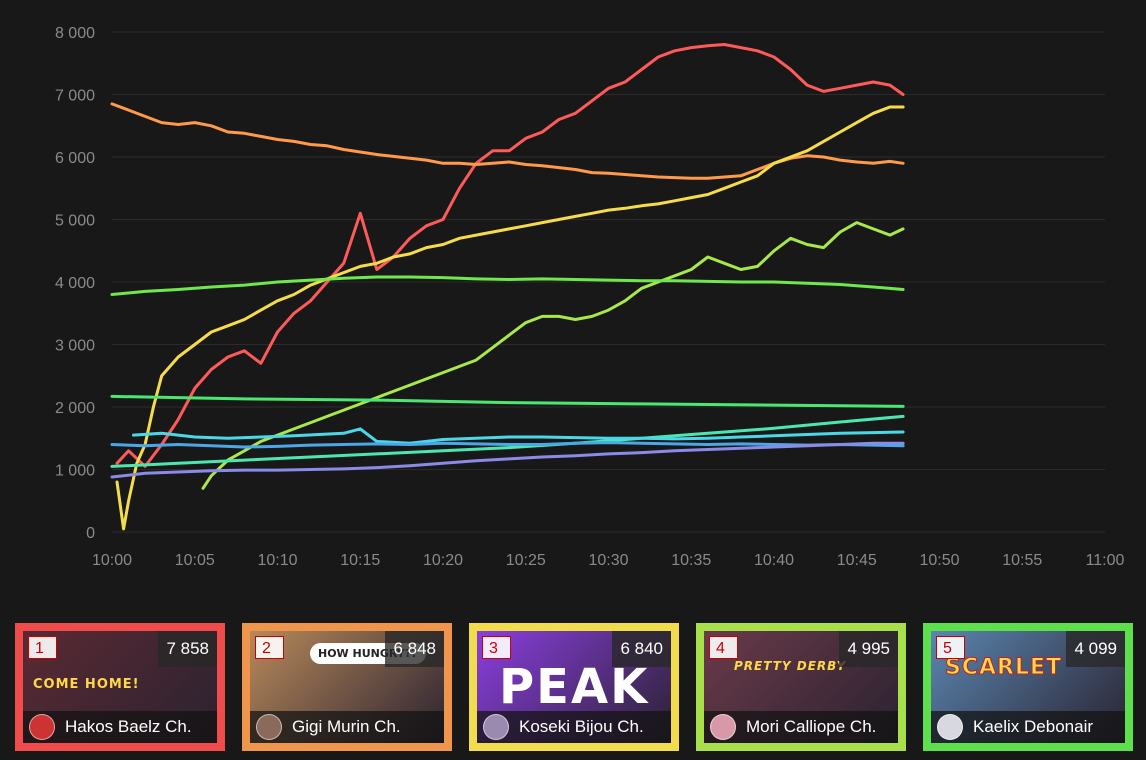 This screenshot has width=1146, height=760. Describe the element at coordinates (939, 560) in the screenshot. I see `x-tick-label: 10:50` at that location.